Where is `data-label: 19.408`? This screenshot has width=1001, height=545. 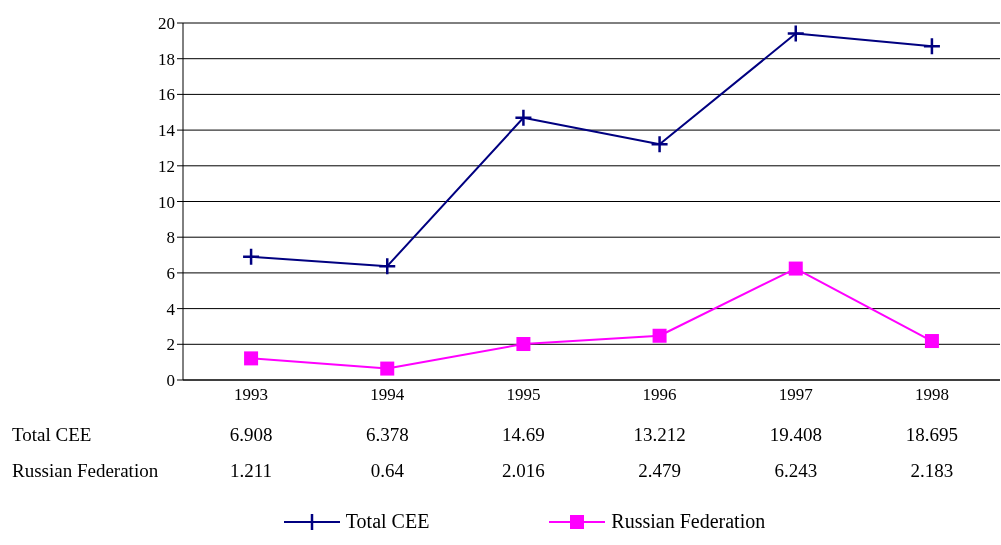
data-label: 19.408 is located at coordinates (795, 435).